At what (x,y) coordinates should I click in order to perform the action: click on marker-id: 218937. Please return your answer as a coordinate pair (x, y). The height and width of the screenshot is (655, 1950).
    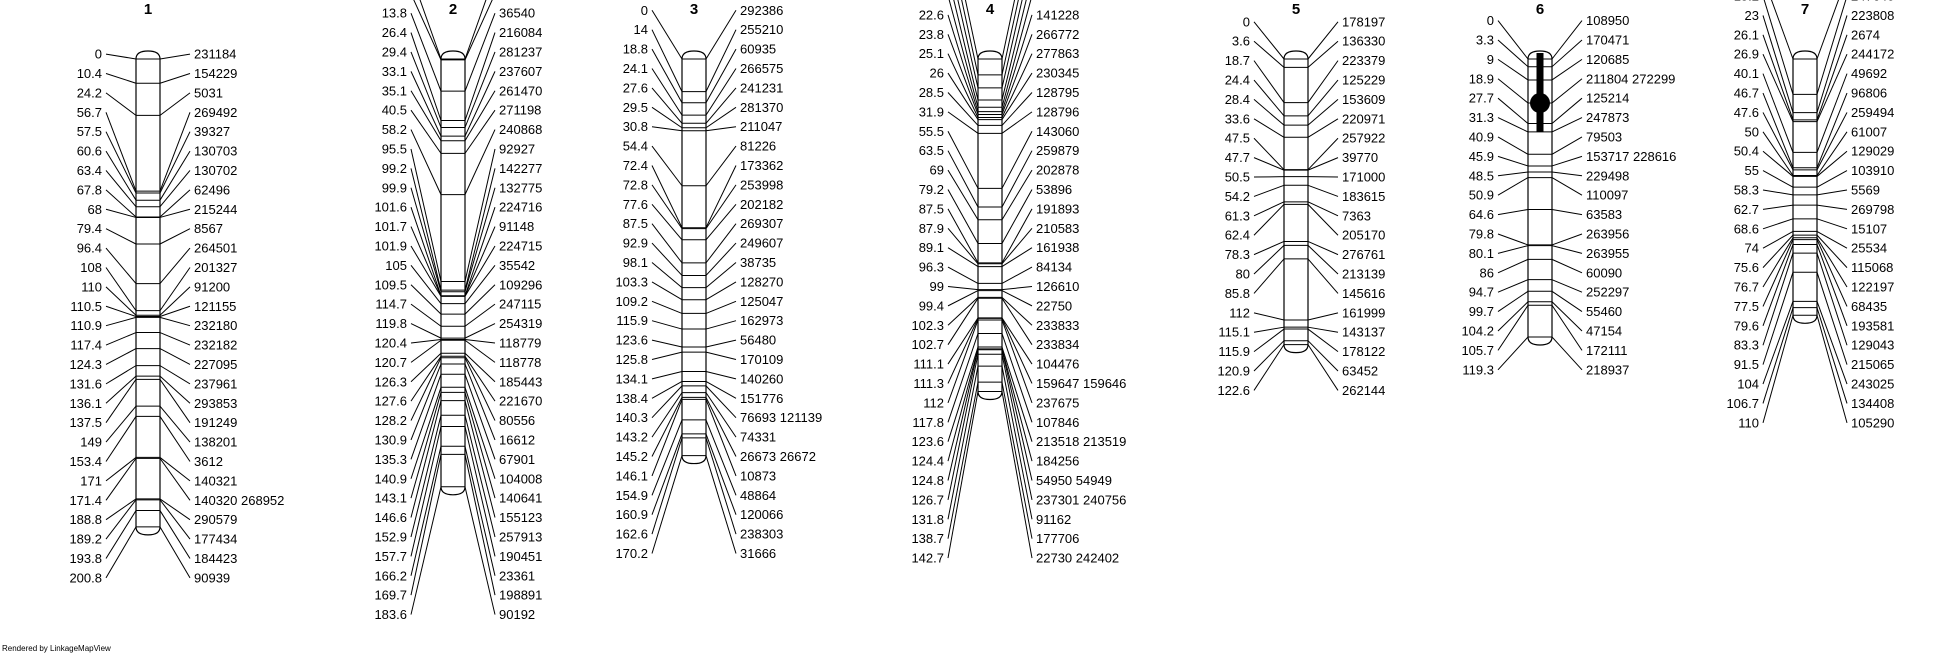
    Looking at the image, I should click on (1607, 369).